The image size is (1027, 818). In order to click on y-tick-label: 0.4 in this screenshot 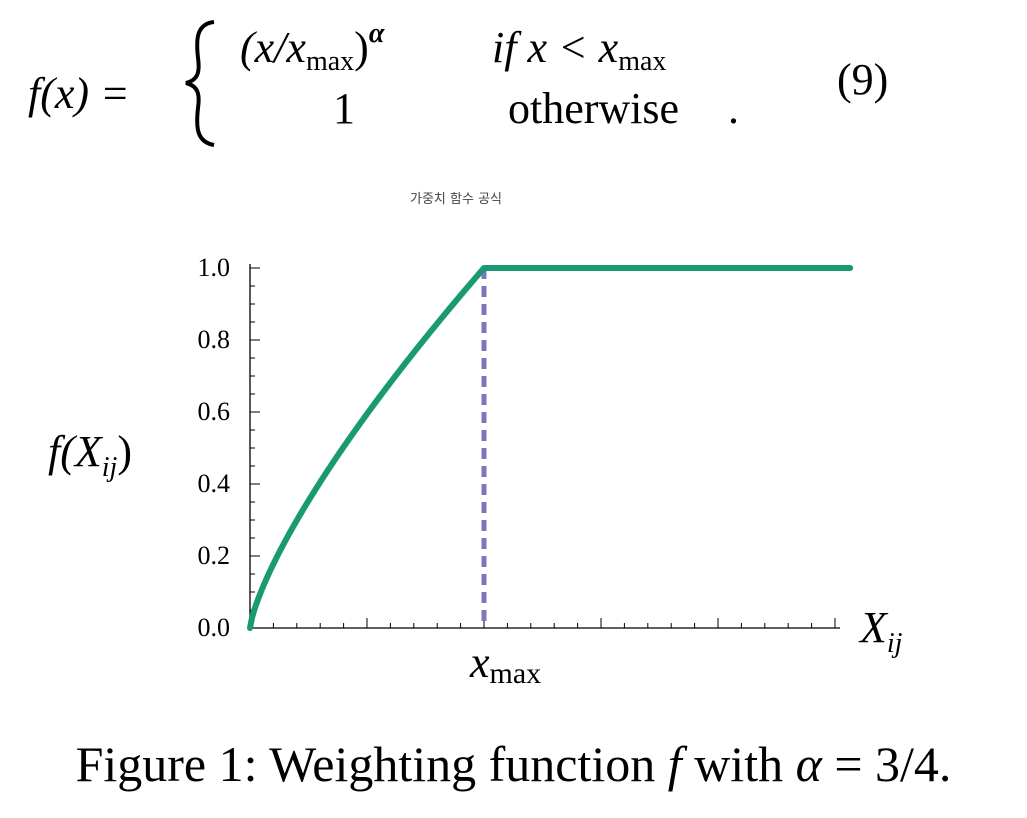, I will do `click(214, 483)`.